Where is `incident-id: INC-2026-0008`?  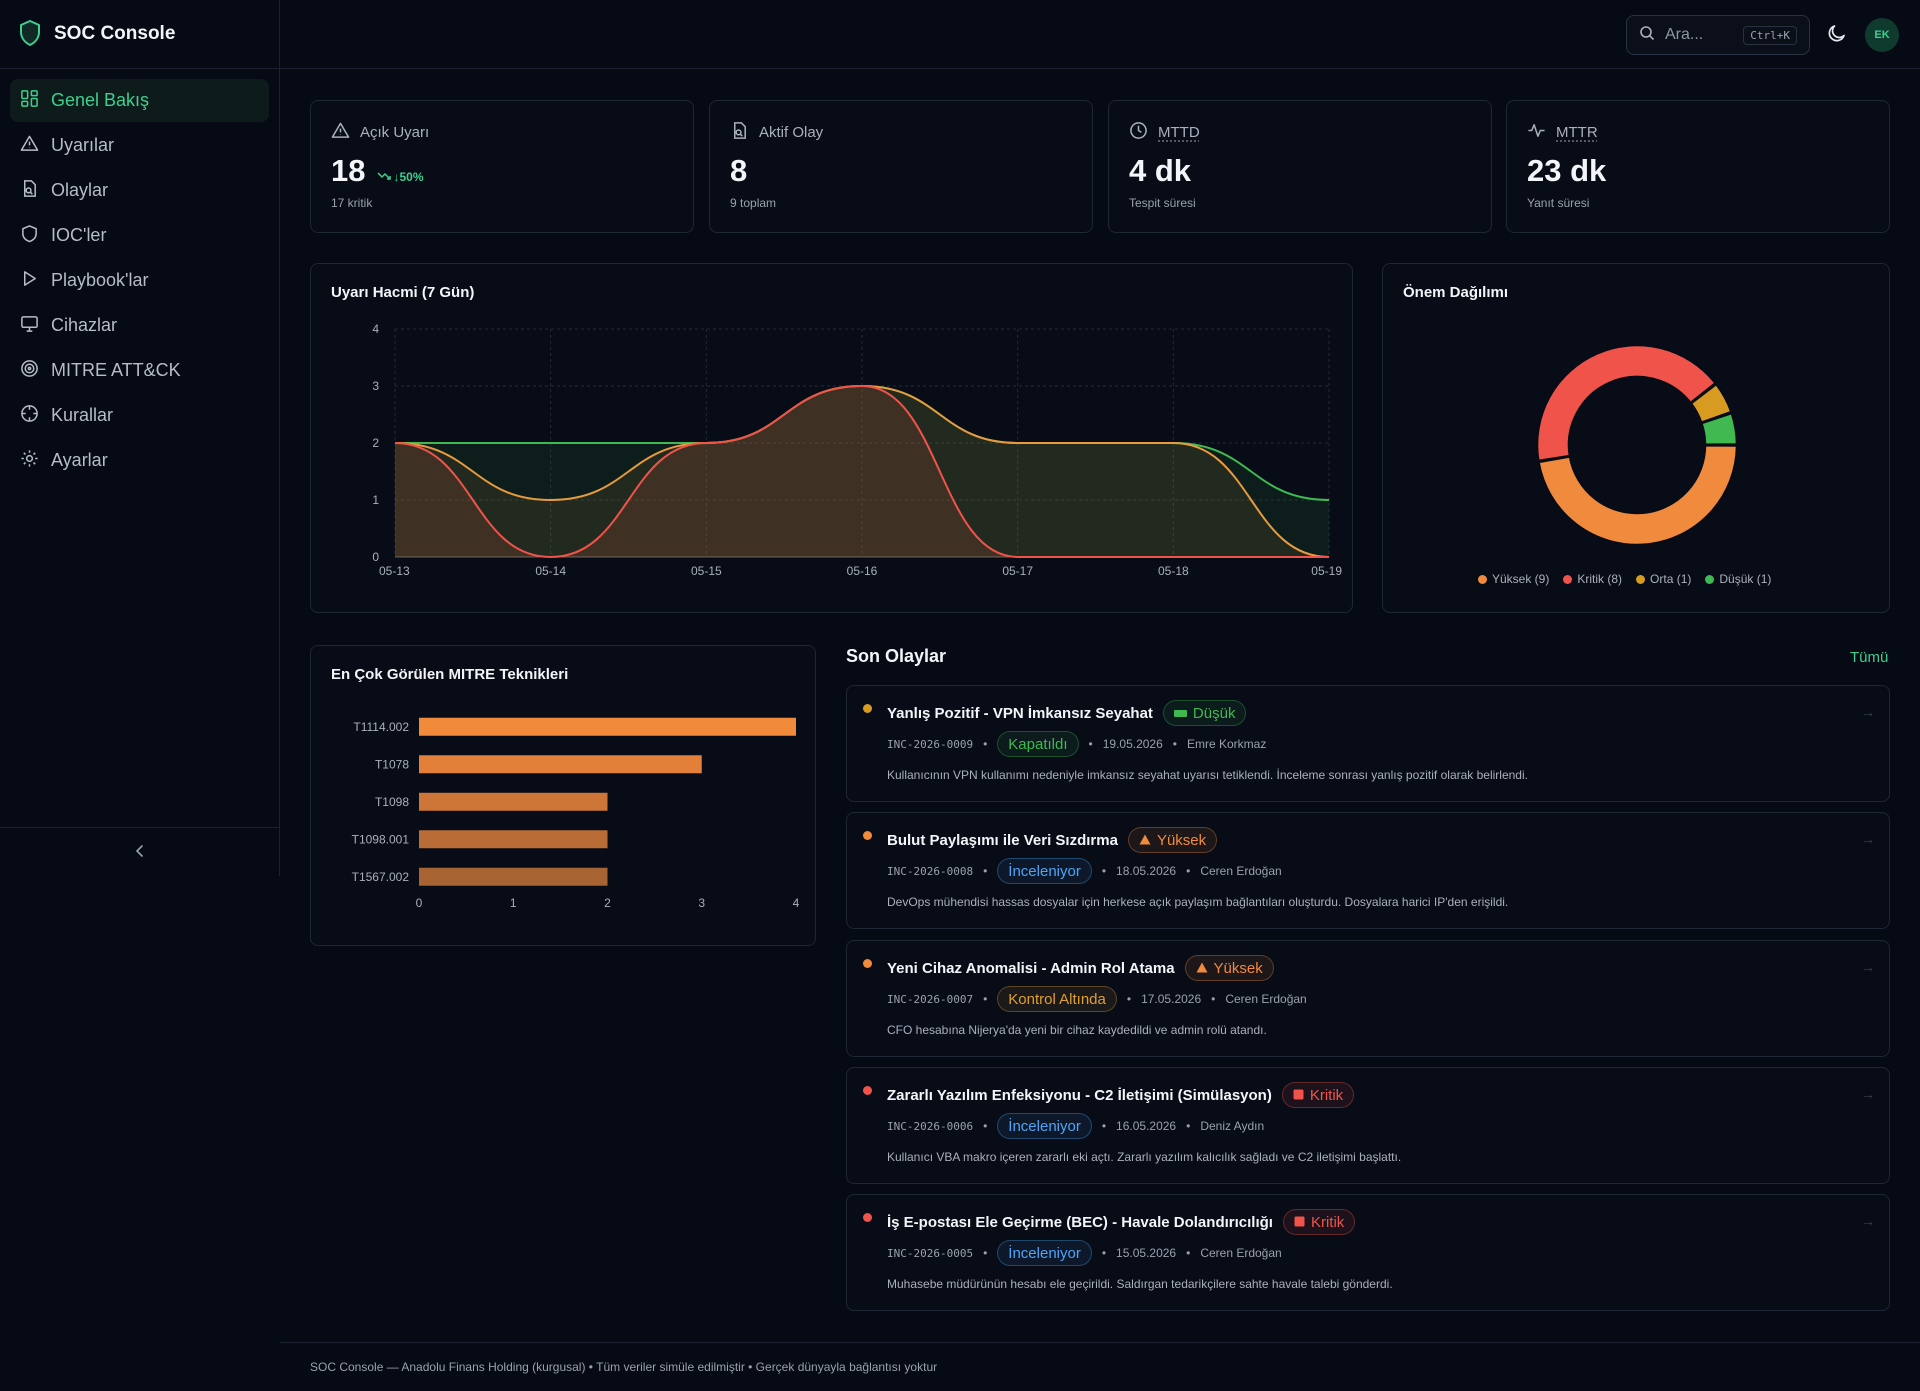 incident-id: INC-2026-0008 is located at coordinates (930, 871).